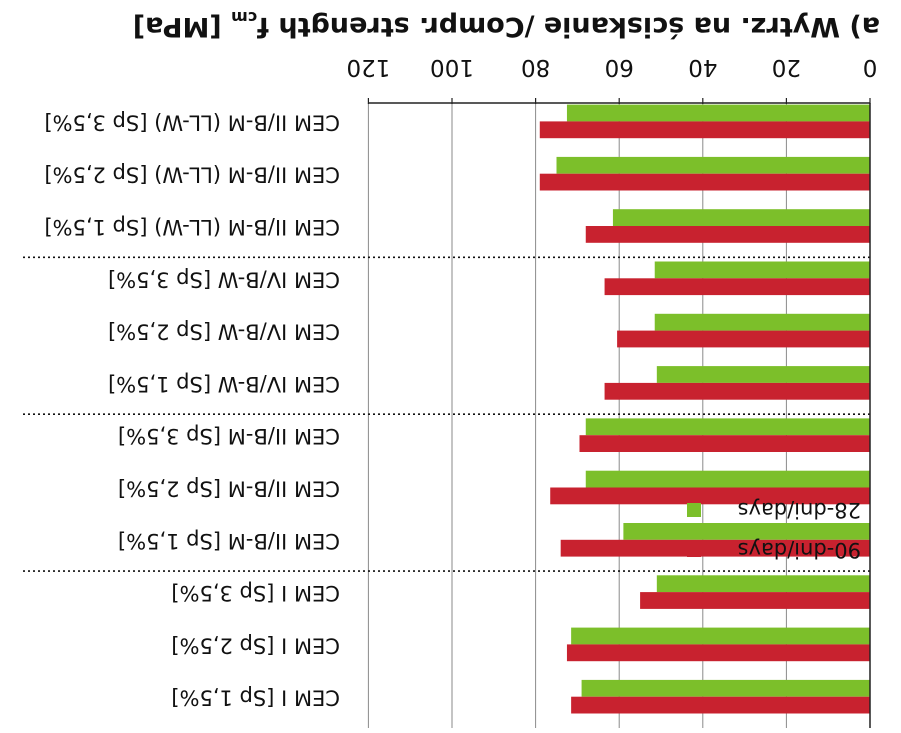 This screenshot has height=733, width=901. I want to click on x-tick-label: 0, so click(870, 67).